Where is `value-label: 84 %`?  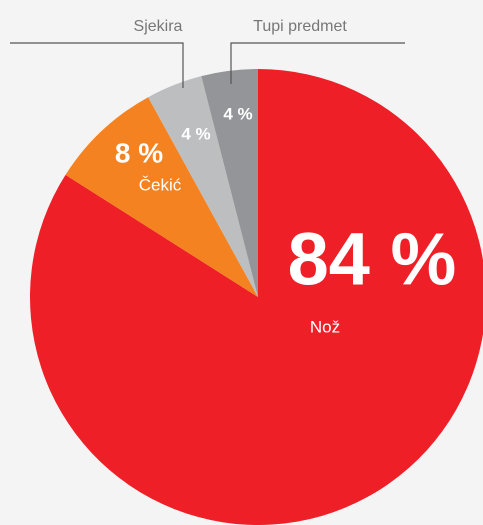
value-label: 84 % is located at coordinates (372, 259).